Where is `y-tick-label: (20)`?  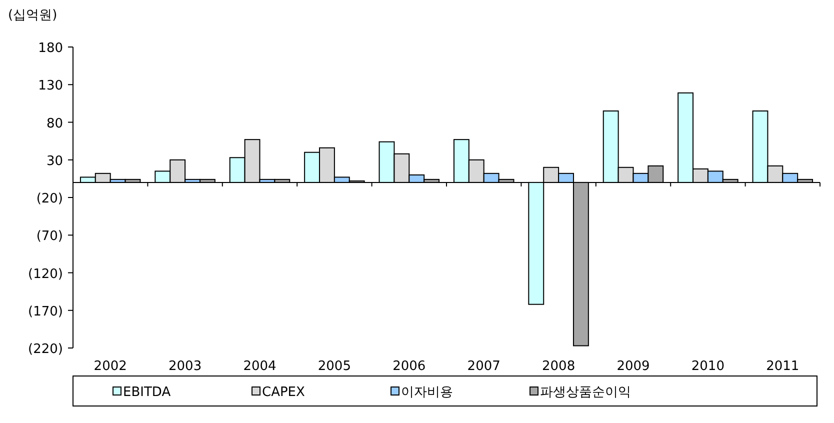 y-tick-label: (20) is located at coordinates (49, 199).